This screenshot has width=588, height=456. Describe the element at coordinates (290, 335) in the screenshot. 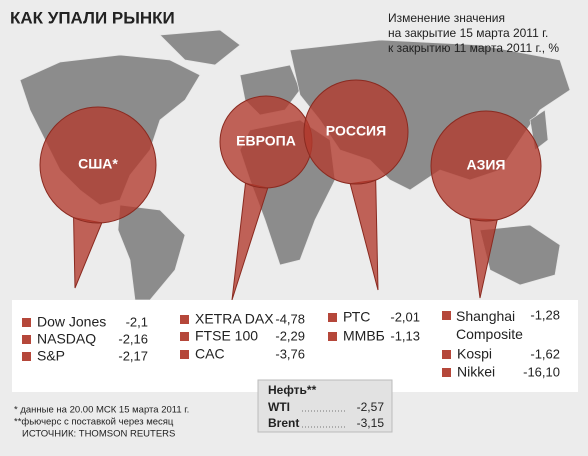

I see `market-value: -2,29` at that location.